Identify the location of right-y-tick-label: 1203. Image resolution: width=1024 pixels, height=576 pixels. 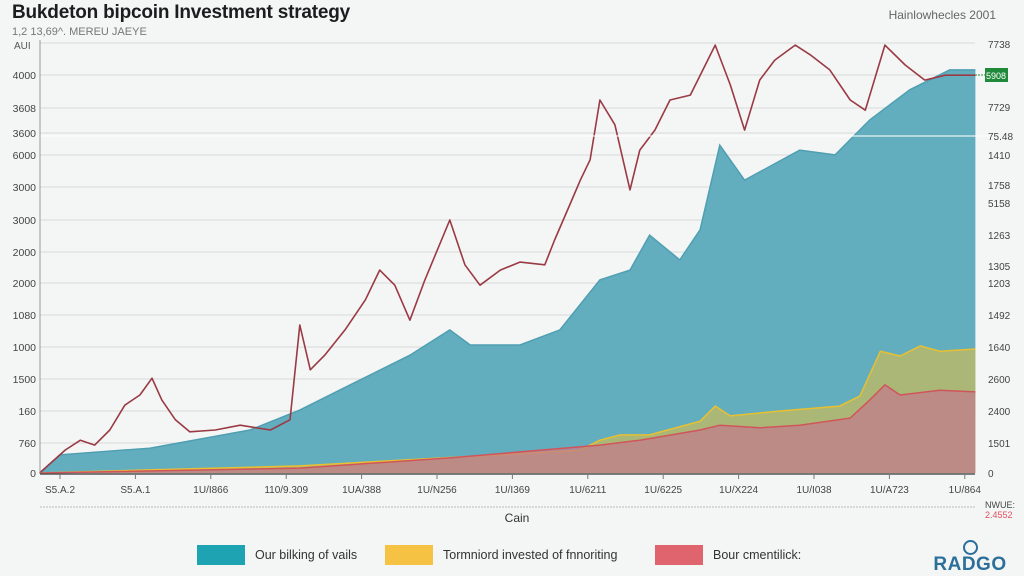
(999, 284).